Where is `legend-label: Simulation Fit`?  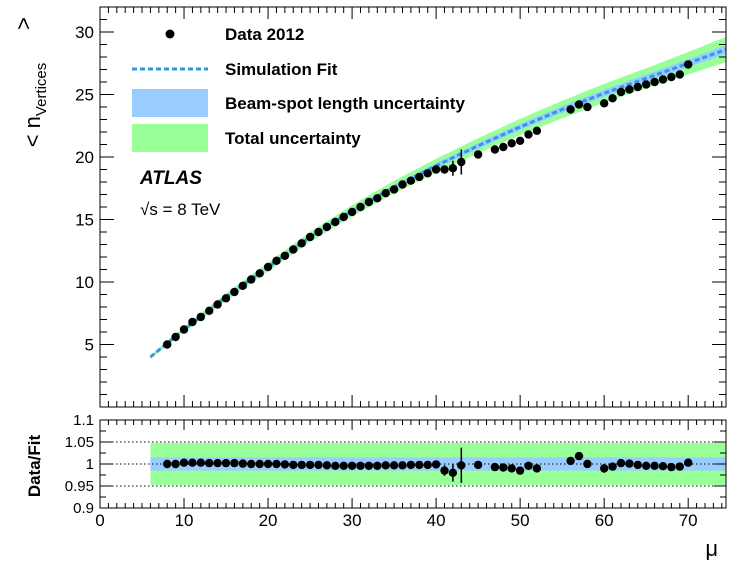 legend-label: Simulation Fit is located at coordinates (281, 69).